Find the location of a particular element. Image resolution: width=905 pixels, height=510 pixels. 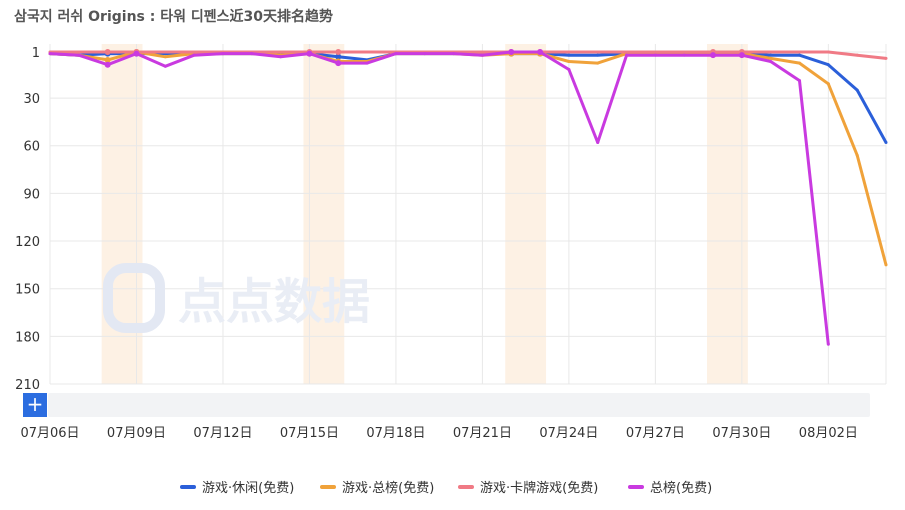

legend-label-1: 游戏·总榜(免费) is located at coordinates (388, 488).